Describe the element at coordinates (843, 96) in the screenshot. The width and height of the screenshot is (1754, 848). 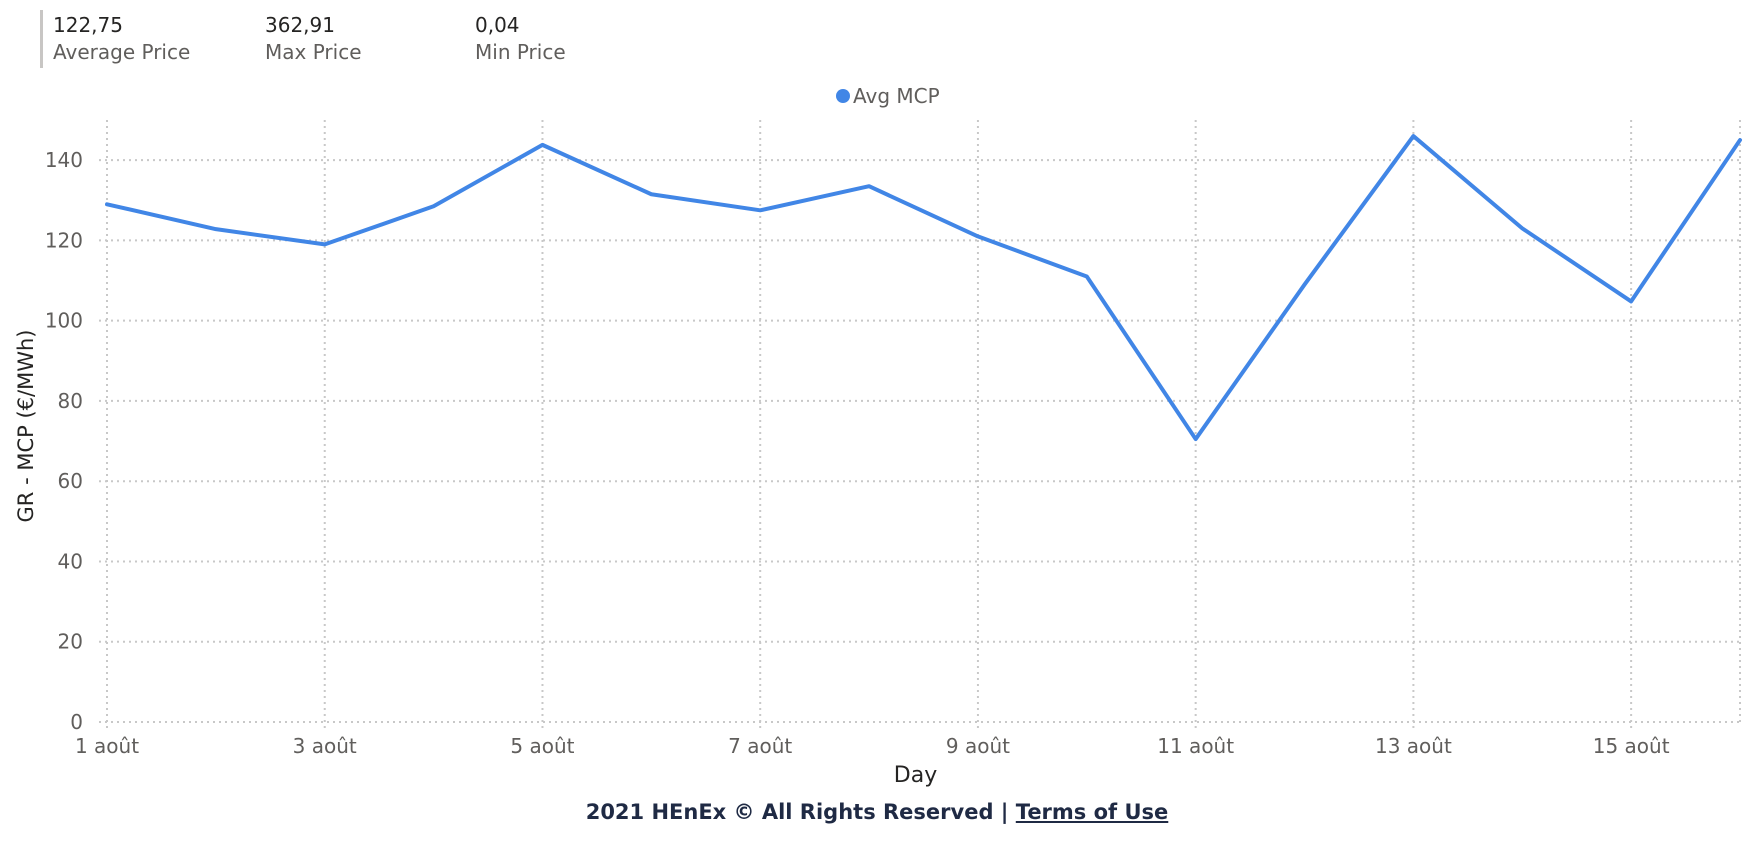
I see `legend-marker` at that location.